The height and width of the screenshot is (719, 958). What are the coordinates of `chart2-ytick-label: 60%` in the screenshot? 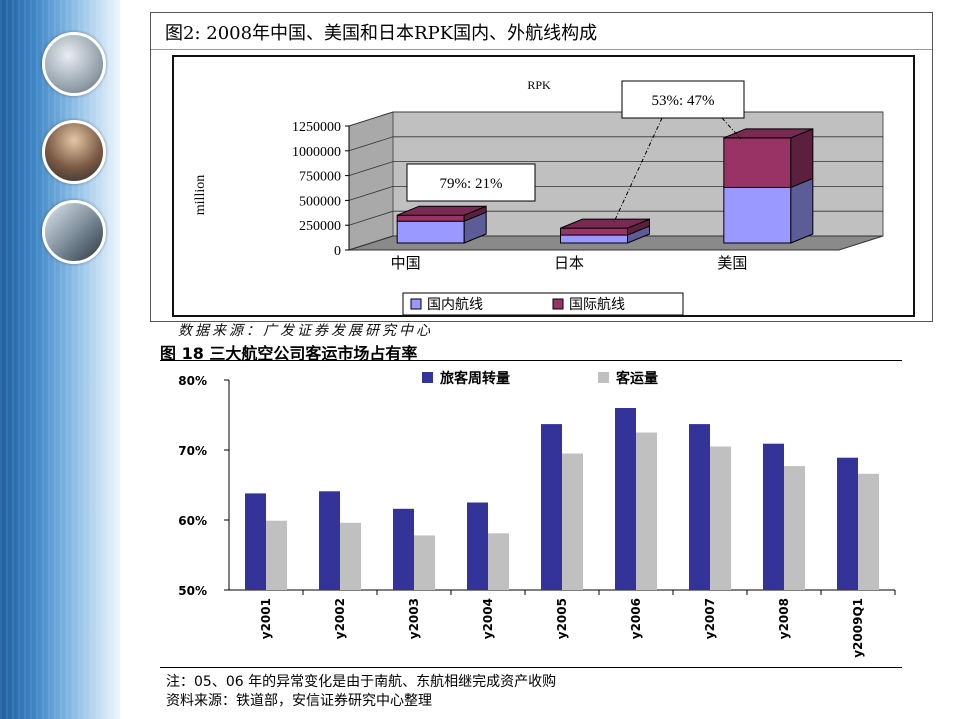 It's located at (192, 521).